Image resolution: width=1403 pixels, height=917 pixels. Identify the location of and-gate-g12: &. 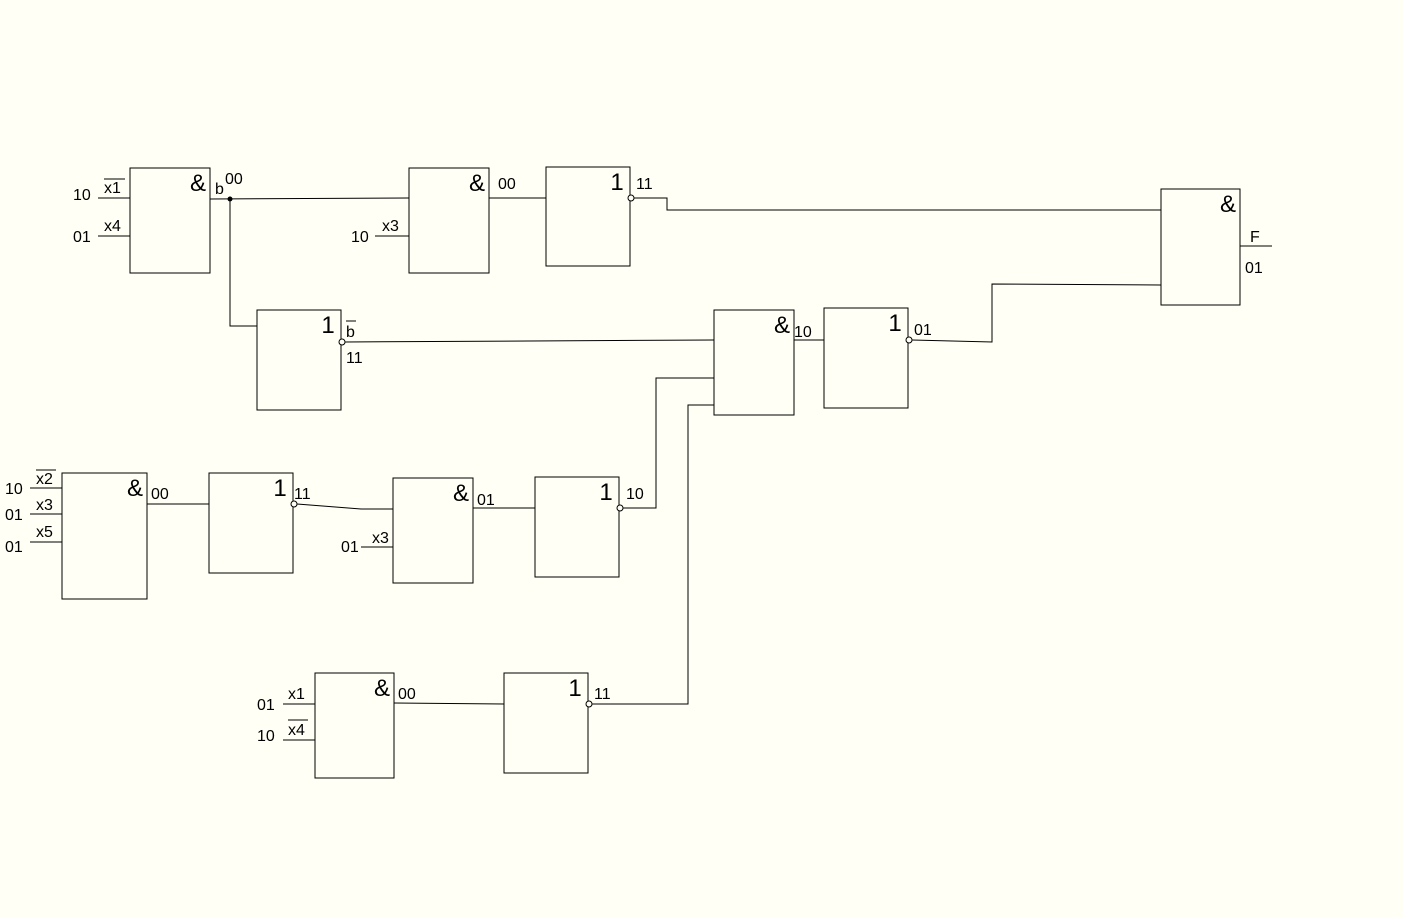
(354, 725).